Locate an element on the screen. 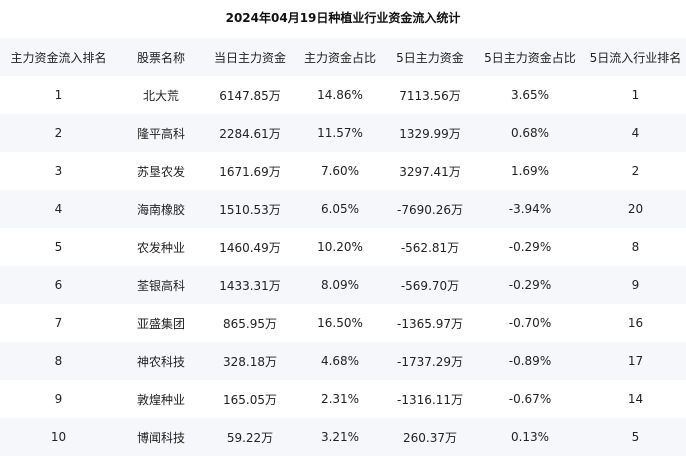 This screenshot has width=686, height=456. cell-5day-industry-rank: 8 is located at coordinates (635, 247).